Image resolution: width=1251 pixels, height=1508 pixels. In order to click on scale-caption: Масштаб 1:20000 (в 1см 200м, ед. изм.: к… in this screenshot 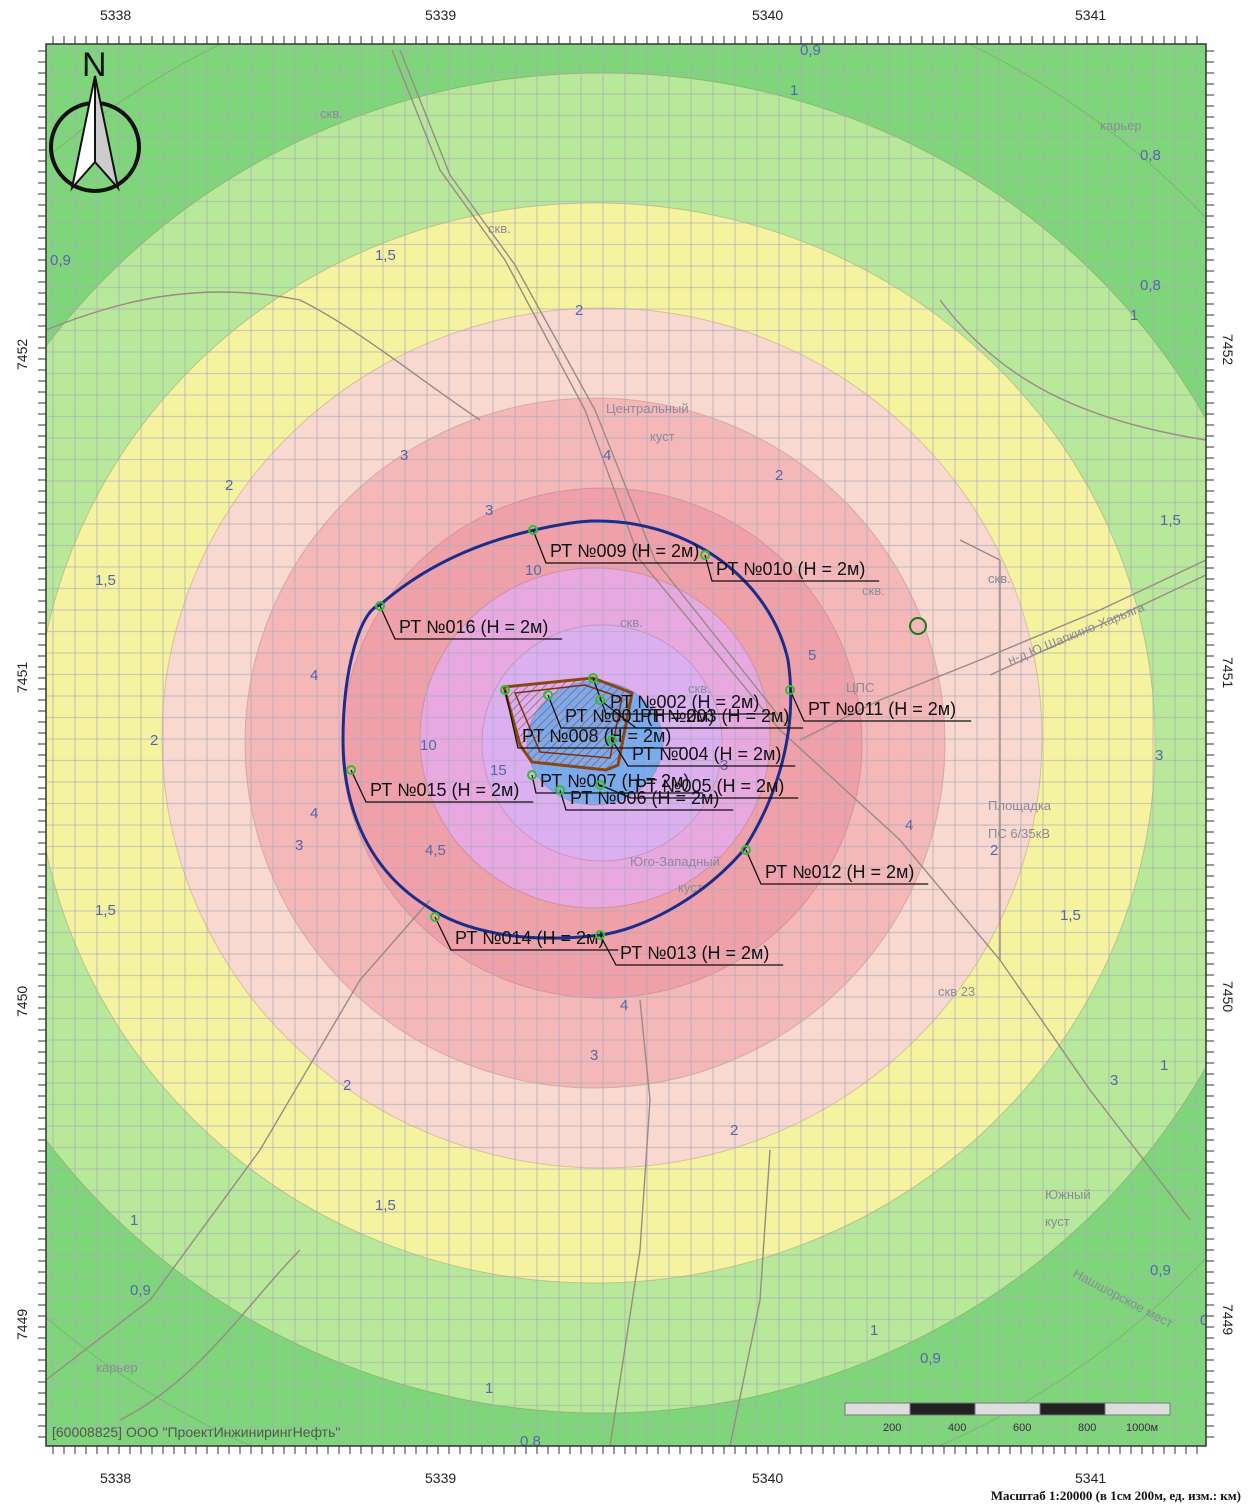, I will do `click(1115, 1495)`.